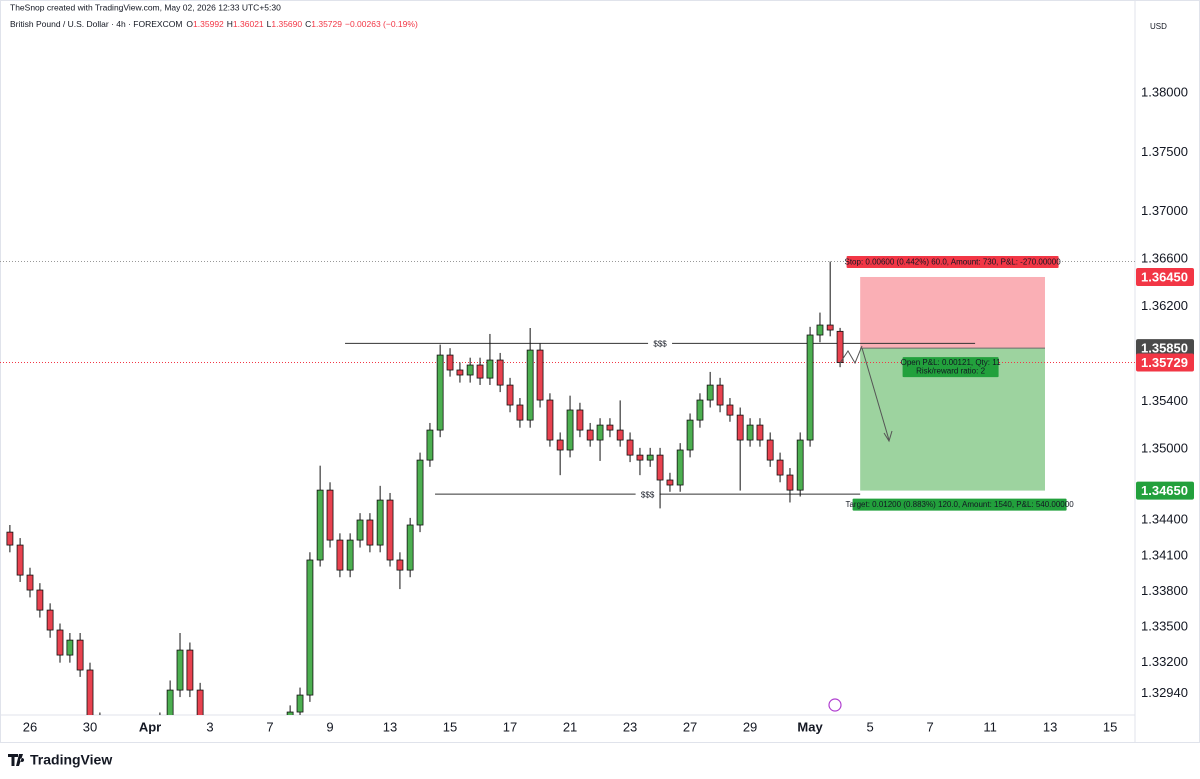  Describe the element at coordinates (30, 726) in the screenshot. I see `x-tick-label: 26` at that location.